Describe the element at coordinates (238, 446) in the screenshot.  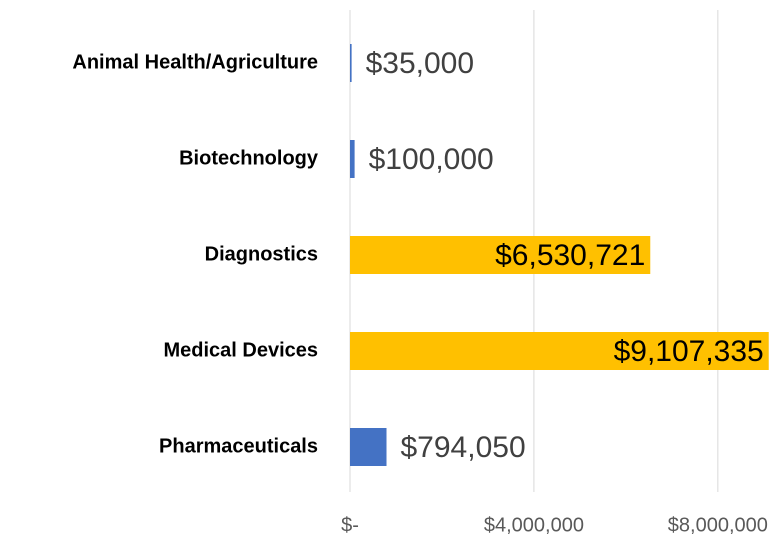
I see `category-label: Pharmaceuticals` at that location.